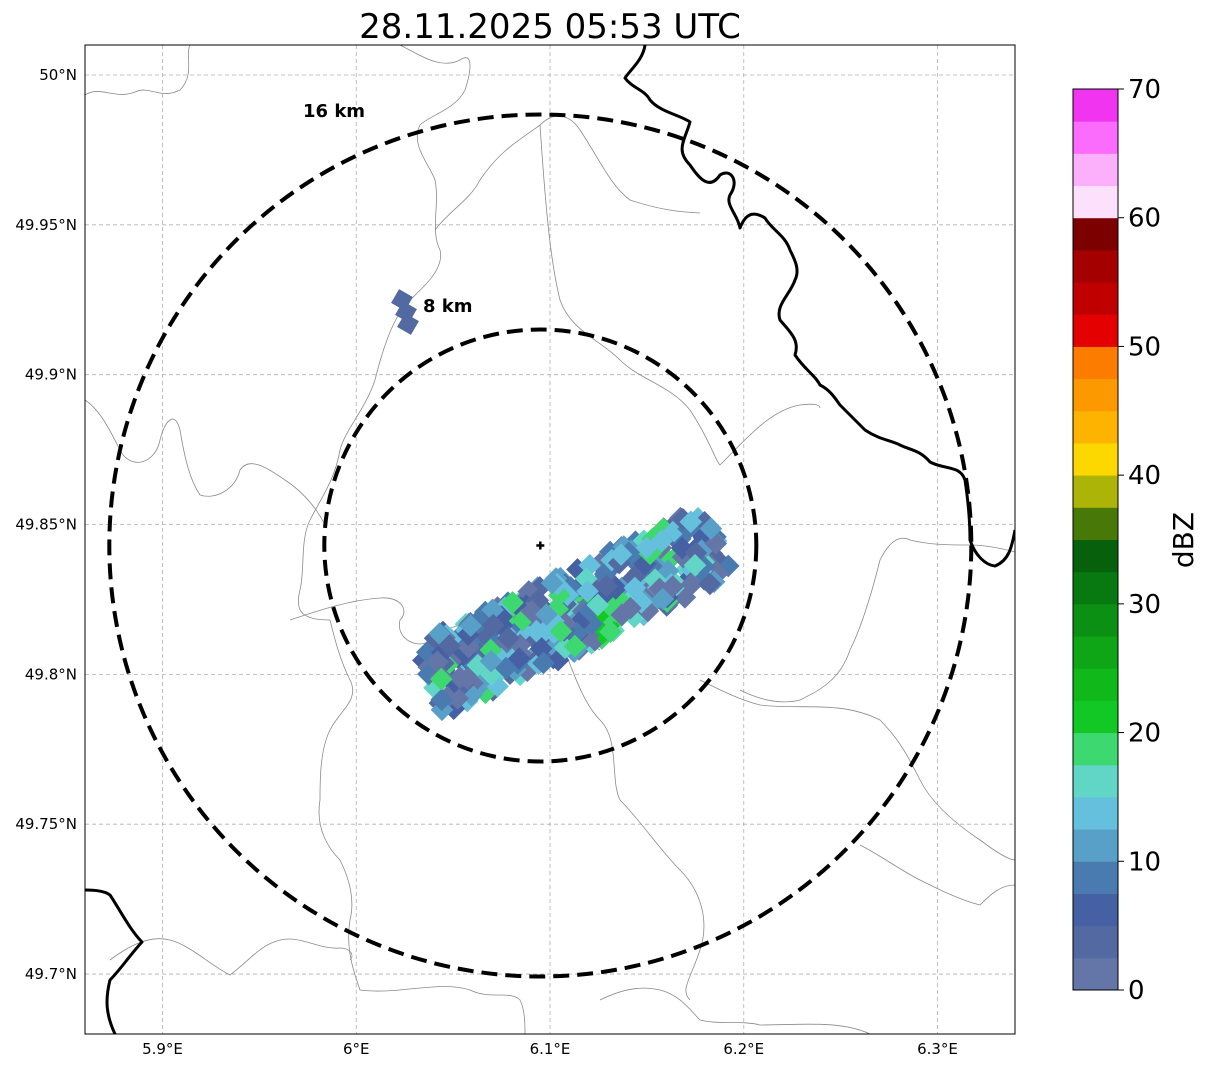 This screenshot has height=1069, width=1207. I want to click on border-line-south-belt, so click(231, 957).